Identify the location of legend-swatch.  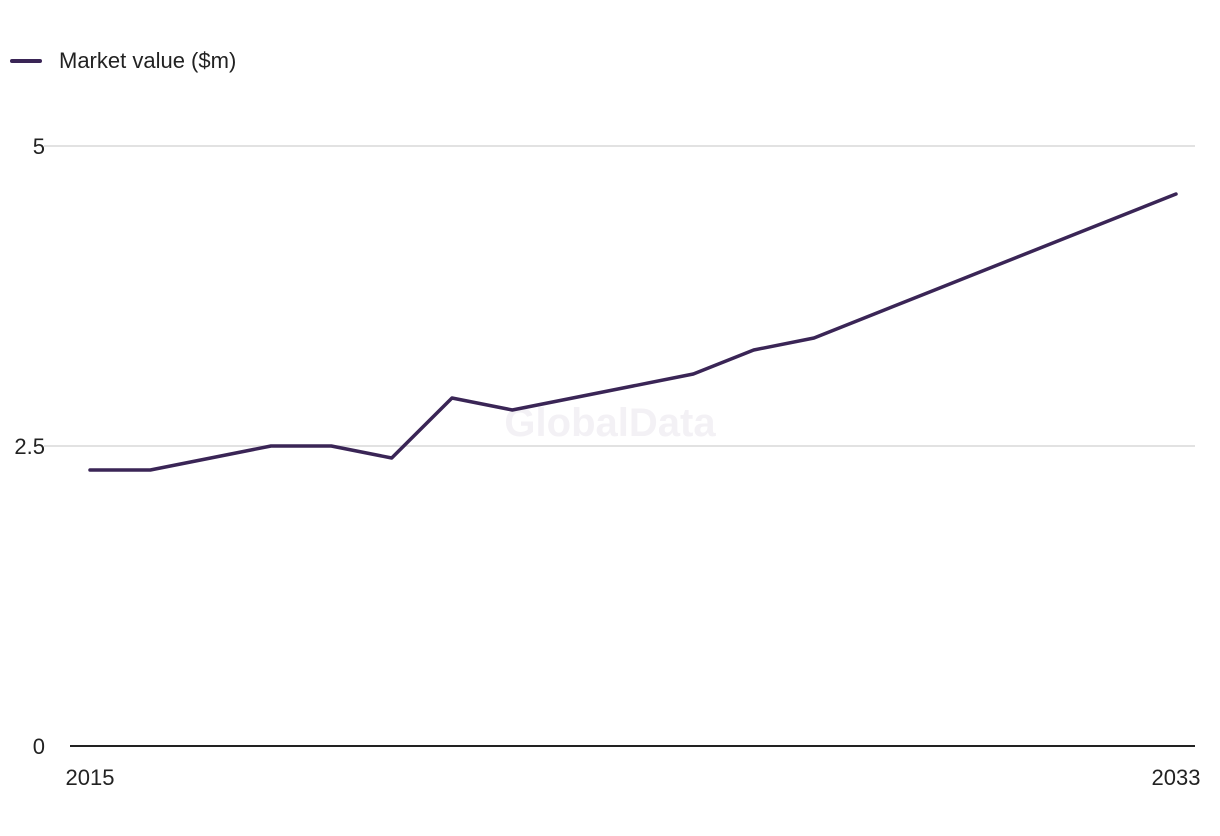
(26, 61).